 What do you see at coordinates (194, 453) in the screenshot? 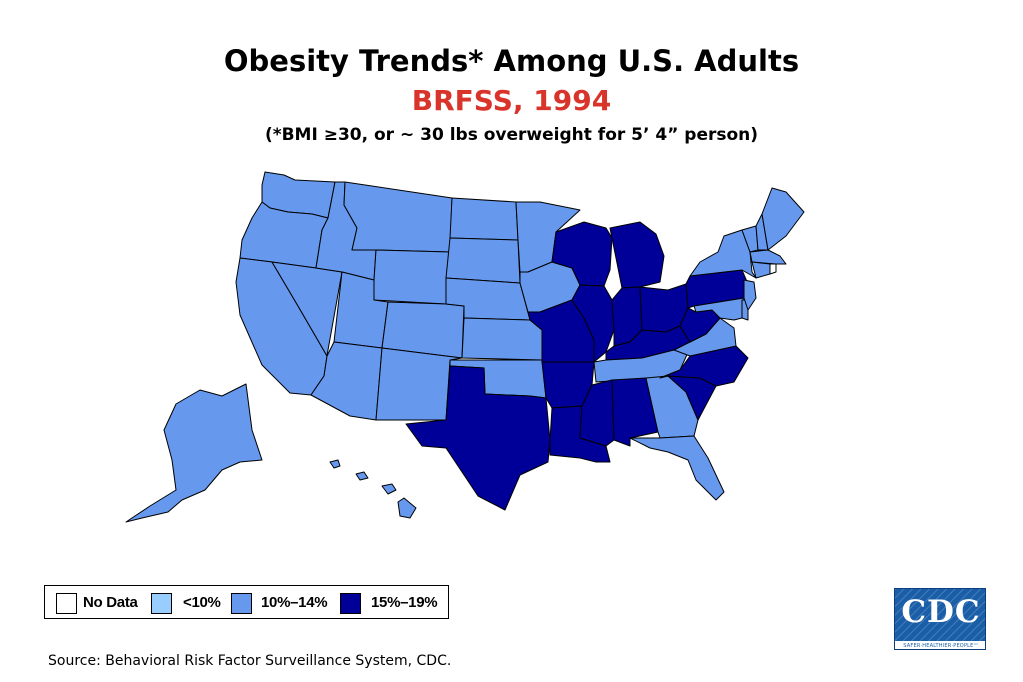
I see `state-alaska` at bounding box center [194, 453].